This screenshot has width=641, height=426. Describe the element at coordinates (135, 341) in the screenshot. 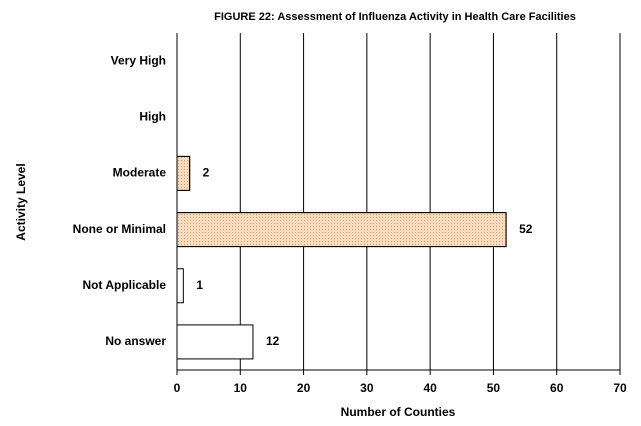

I see `y-tick-label: No answer` at that location.